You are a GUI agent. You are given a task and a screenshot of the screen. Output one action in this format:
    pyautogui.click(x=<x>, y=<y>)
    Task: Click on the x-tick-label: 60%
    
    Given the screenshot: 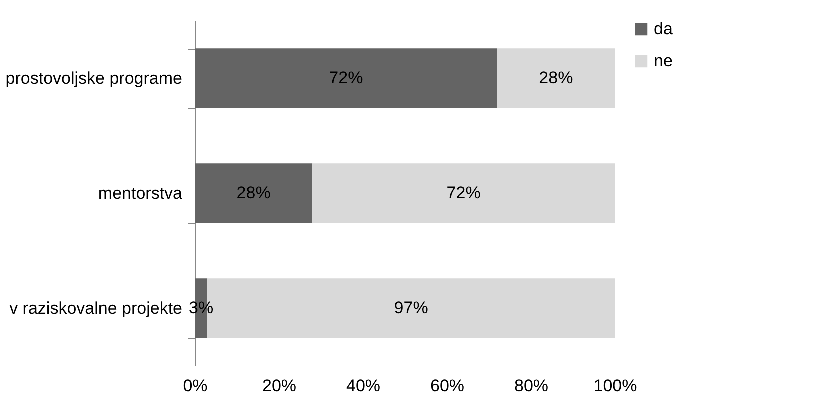 What is the action you would take?
    pyautogui.click(x=447, y=386)
    